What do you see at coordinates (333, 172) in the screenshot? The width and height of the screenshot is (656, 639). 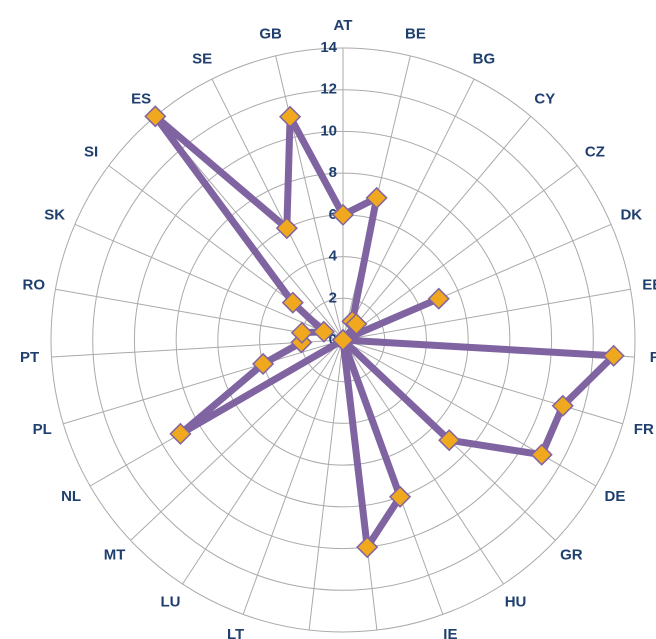 I see `r-tick-label: 8` at bounding box center [333, 172].